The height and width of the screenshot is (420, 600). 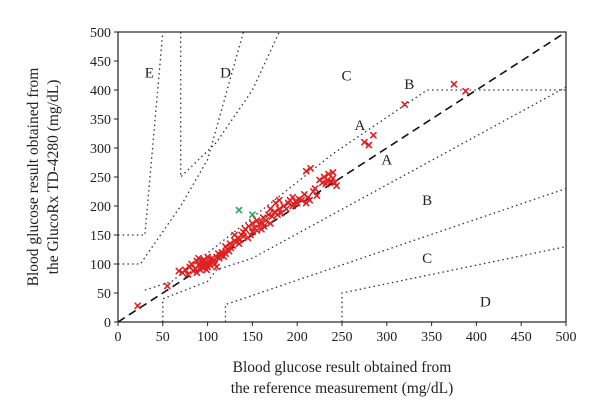 I want to click on y-tick-label: 250, so click(x=100, y=178).